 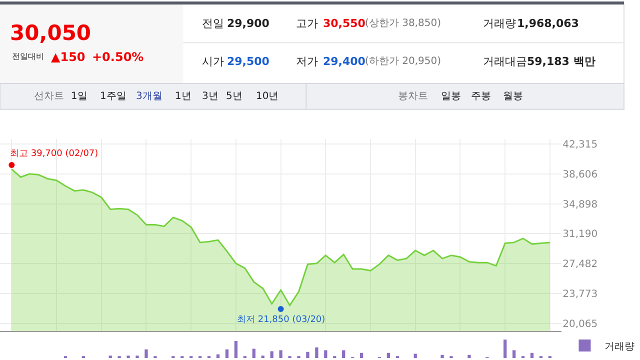 I want to click on text: 월봉, so click(x=513, y=96).